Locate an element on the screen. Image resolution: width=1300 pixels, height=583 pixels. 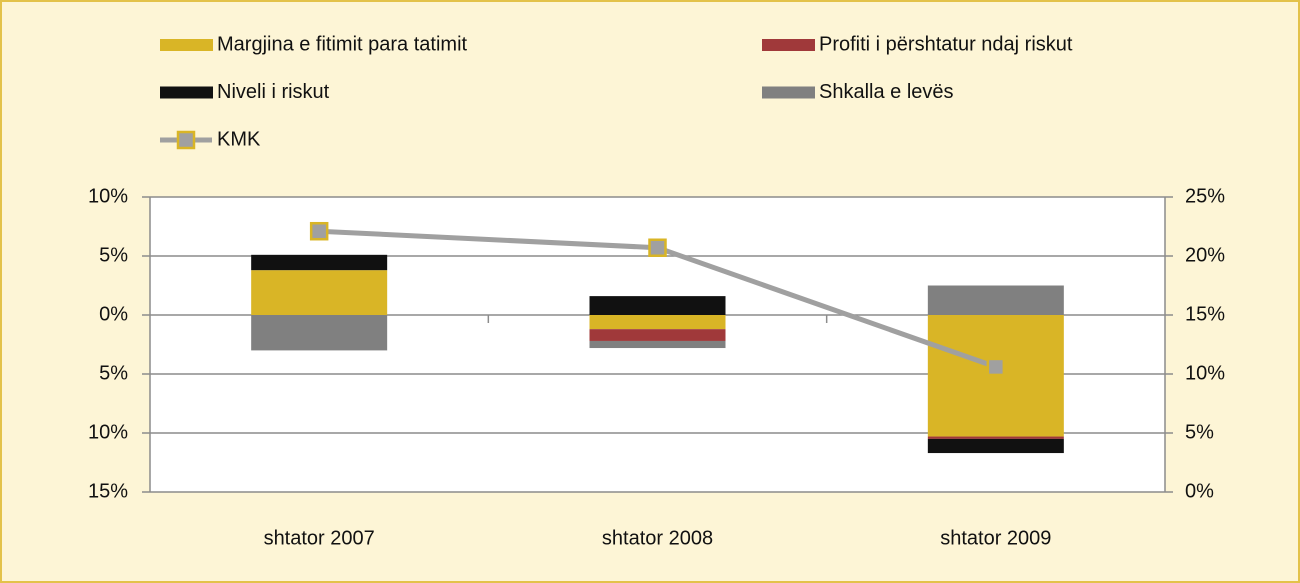
y-tick-label: 0% is located at coordinates (113, 314).